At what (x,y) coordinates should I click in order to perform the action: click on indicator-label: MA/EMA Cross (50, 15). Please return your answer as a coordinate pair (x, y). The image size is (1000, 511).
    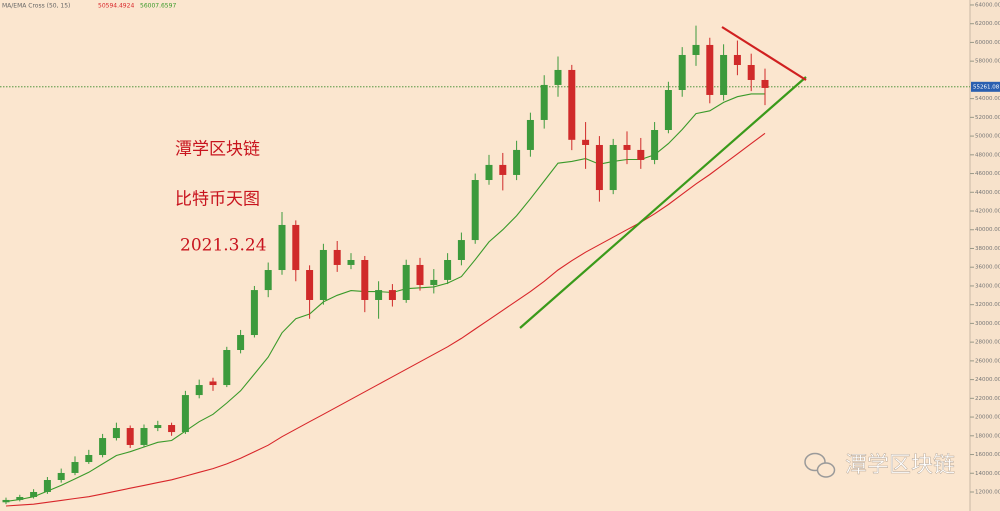
    Looking at the image, I should click on (36, 6).